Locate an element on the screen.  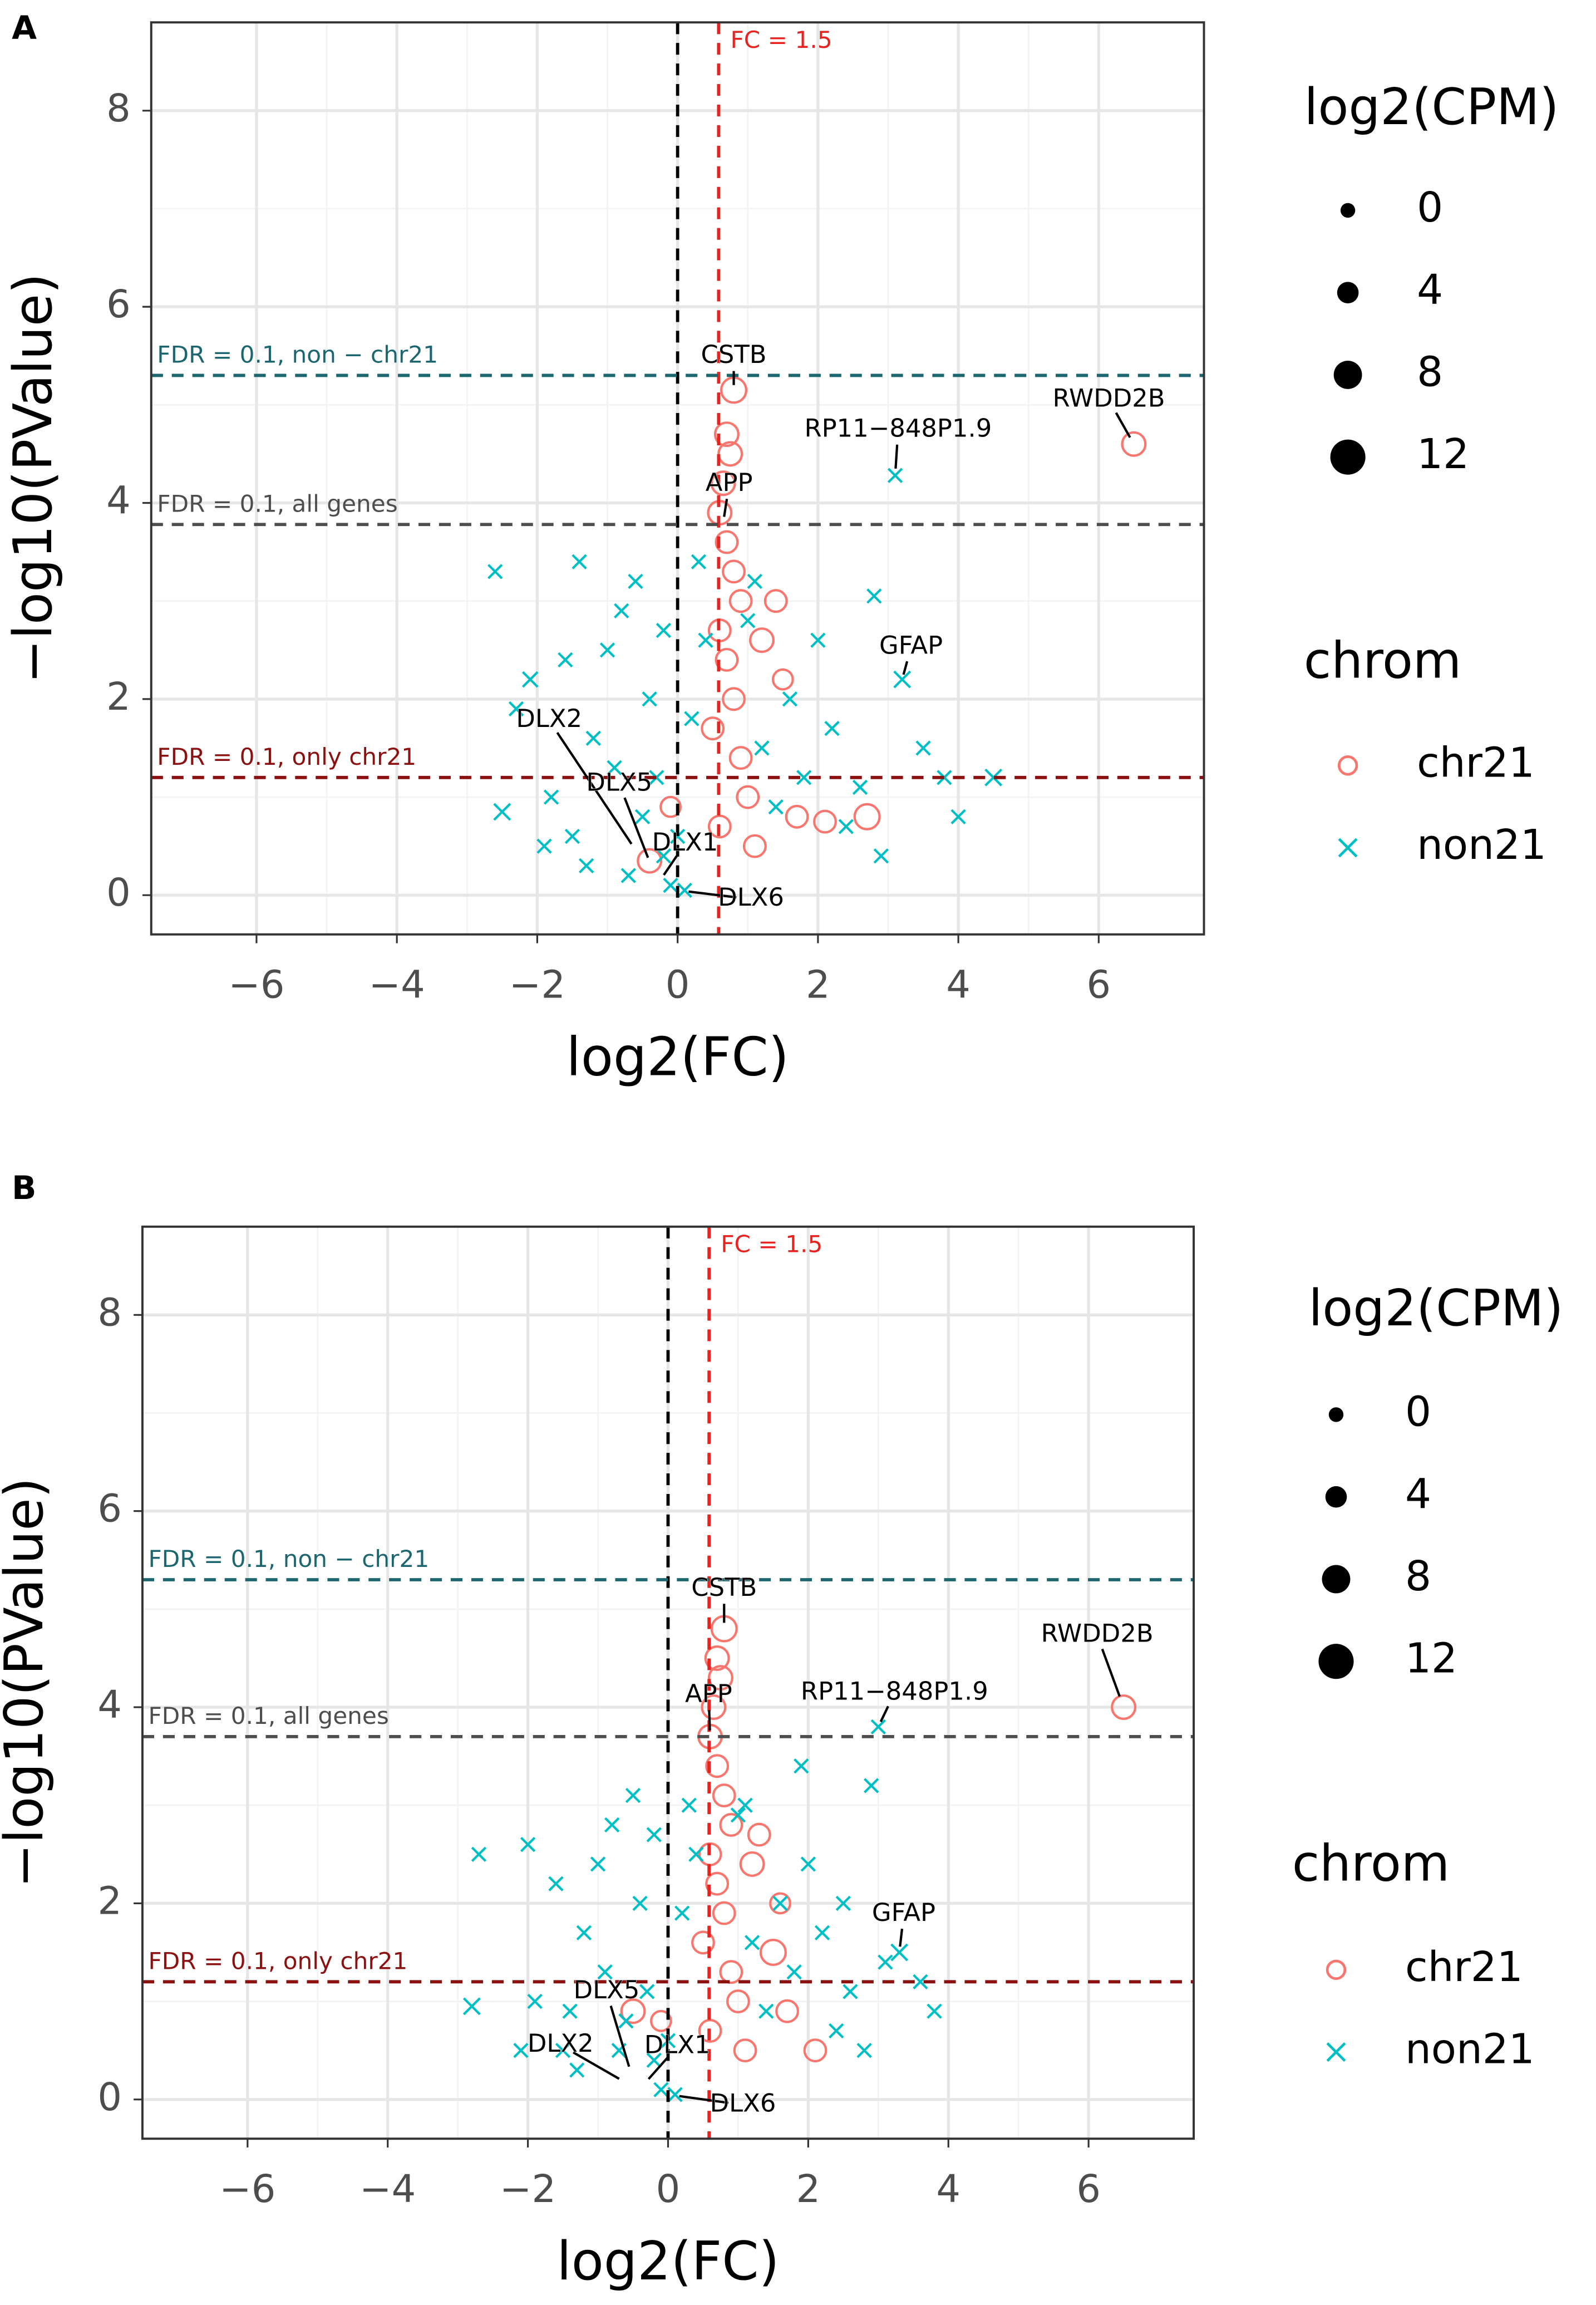
annotation-label: RP11−848P1.9 is located at coordinates (894, 1692).